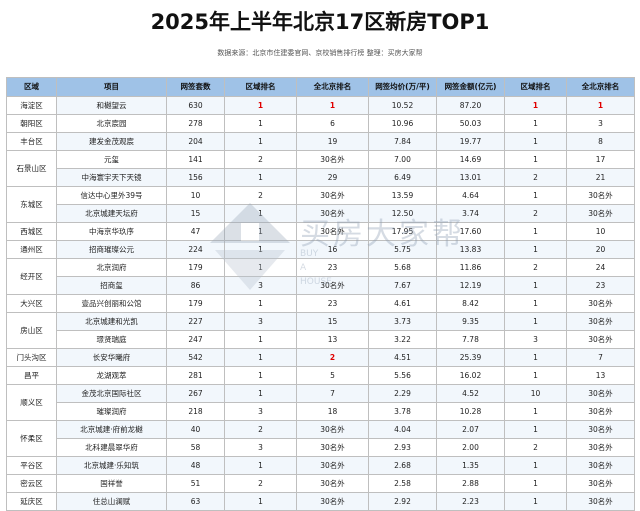 This screenshot has width=640, height=511. I want to click on avg-price-cell: 3.73, so click(402, 321).